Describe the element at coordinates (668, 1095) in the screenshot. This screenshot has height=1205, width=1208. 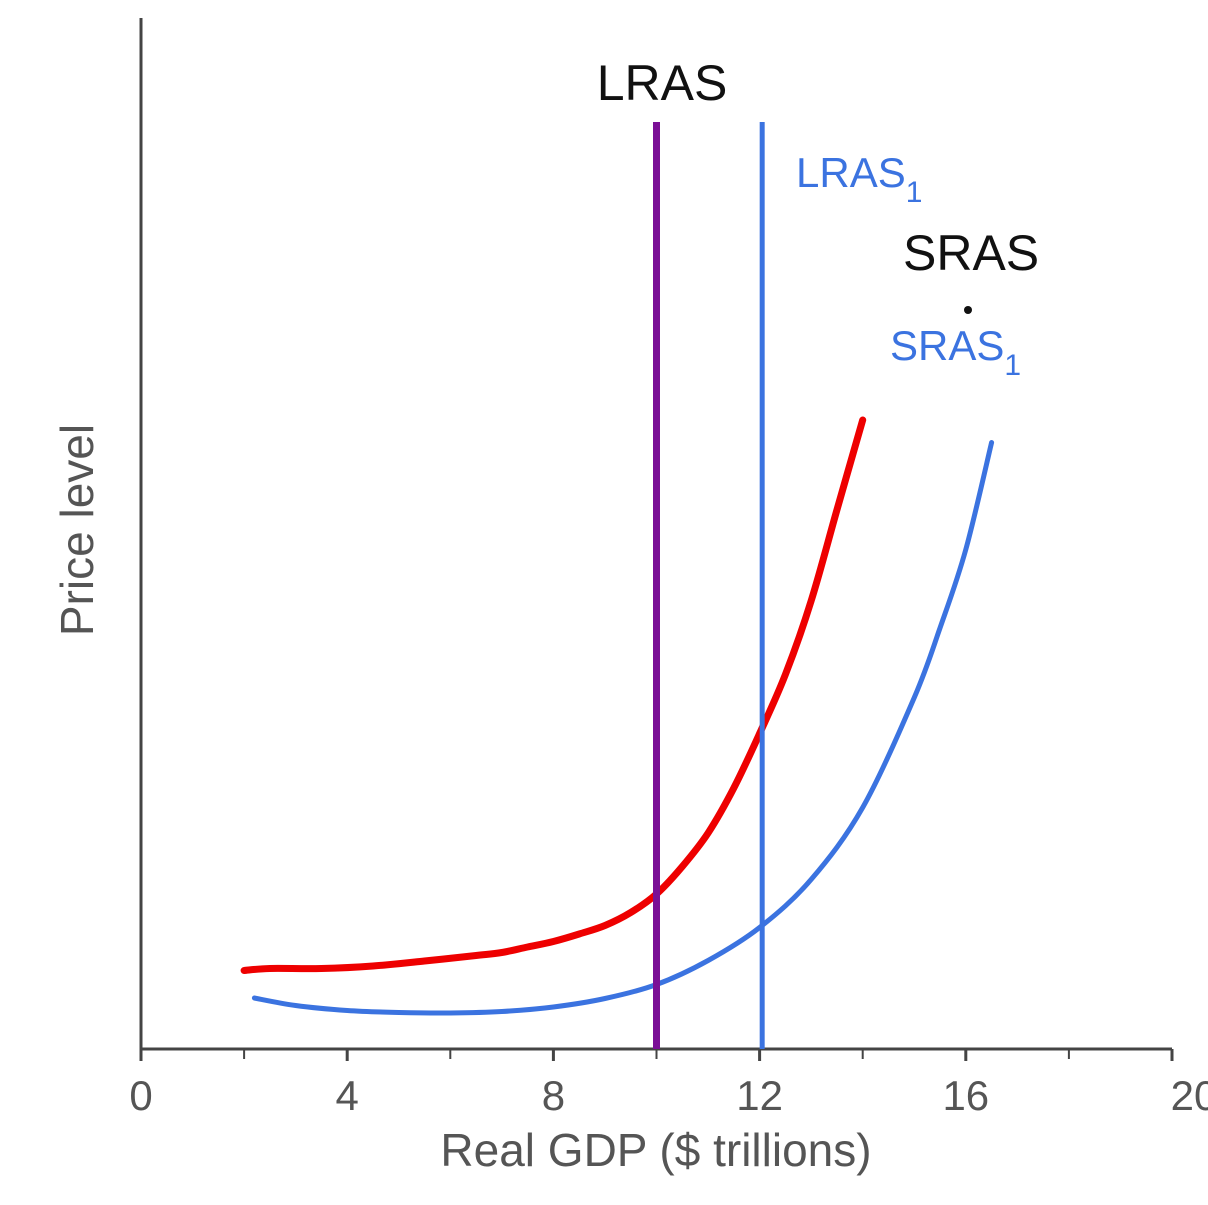
I see `x-tick-labels: 0 4 8 12 16 20` at that location.